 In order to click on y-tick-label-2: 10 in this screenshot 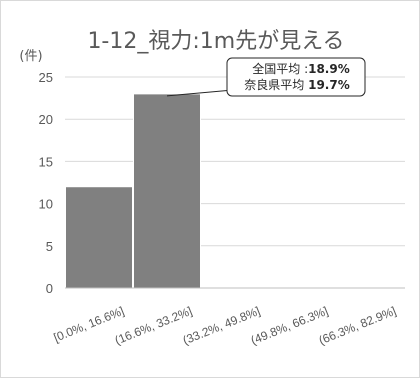, I will do `click(46, 204)`.